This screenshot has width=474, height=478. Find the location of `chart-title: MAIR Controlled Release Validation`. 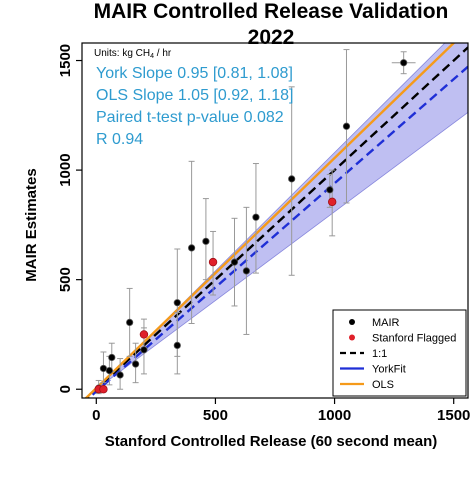

chart-title: MAIR Controlled Release Validation is located at coordinates (271, 11).